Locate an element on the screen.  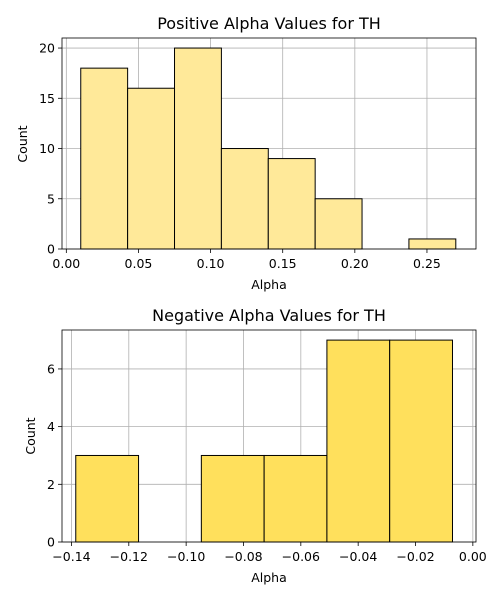
x-tick-label: 0.25 is located at coordinates (427, 263).